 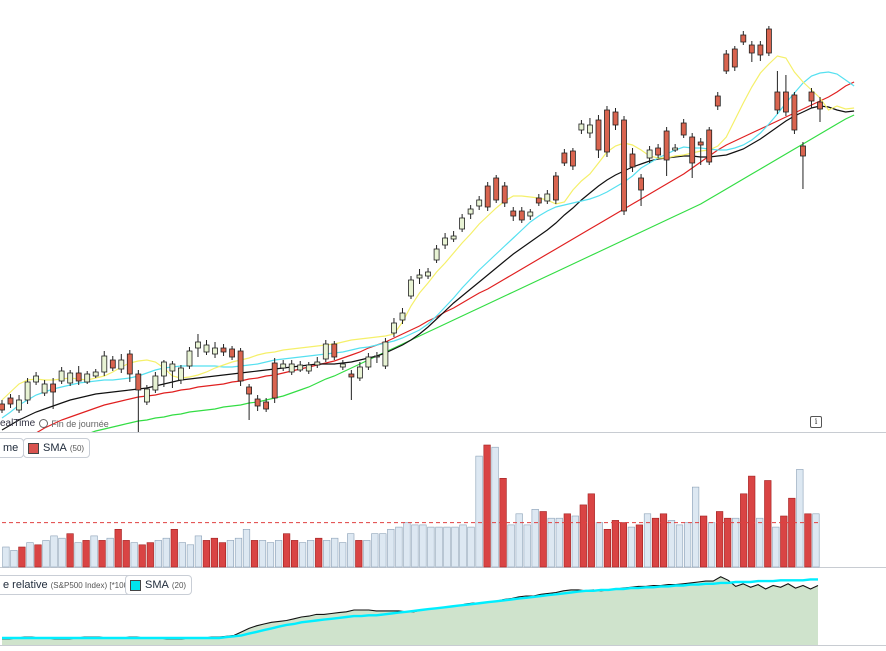 What do you see at coordinates (44, 423) in the screenshot?
I see `end-of-day-radio` at bounding box center [44, 423].